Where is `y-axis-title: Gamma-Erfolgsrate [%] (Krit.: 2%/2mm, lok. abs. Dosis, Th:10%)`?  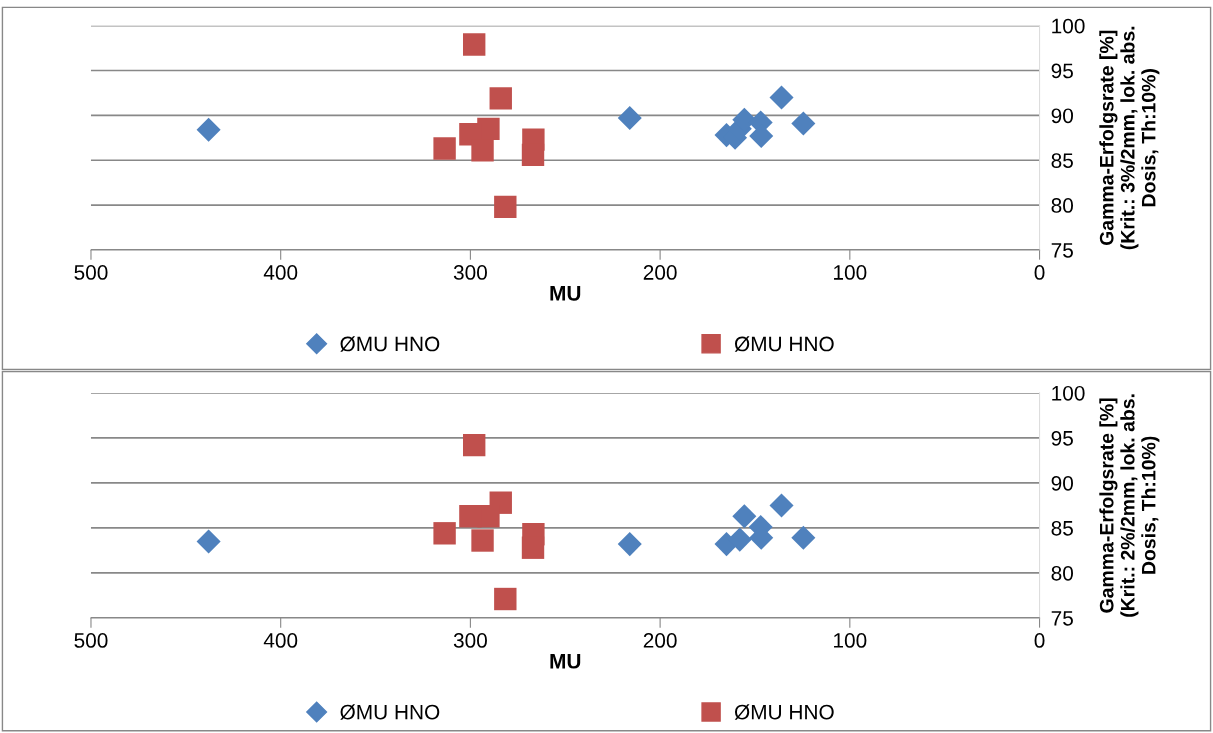 y-axis-title: Gamma-Erfolgsrate [%] (Krit.: 2%/2mm, lok. abs. Dosis, Th:10%) is located at coordinates (1129, 505).